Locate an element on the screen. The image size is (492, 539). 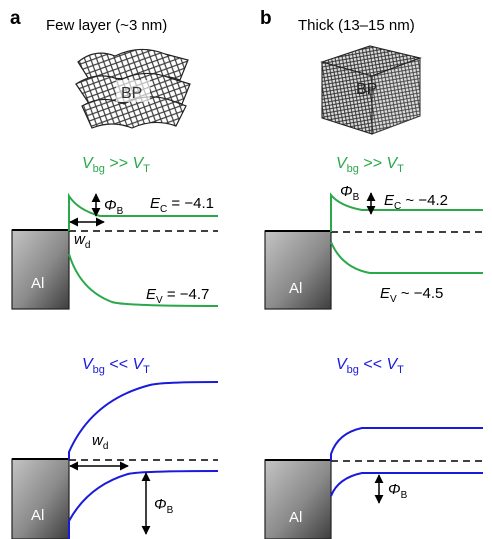
ev-label-a: EV = −4.7 is located at coordinates (177, 296).